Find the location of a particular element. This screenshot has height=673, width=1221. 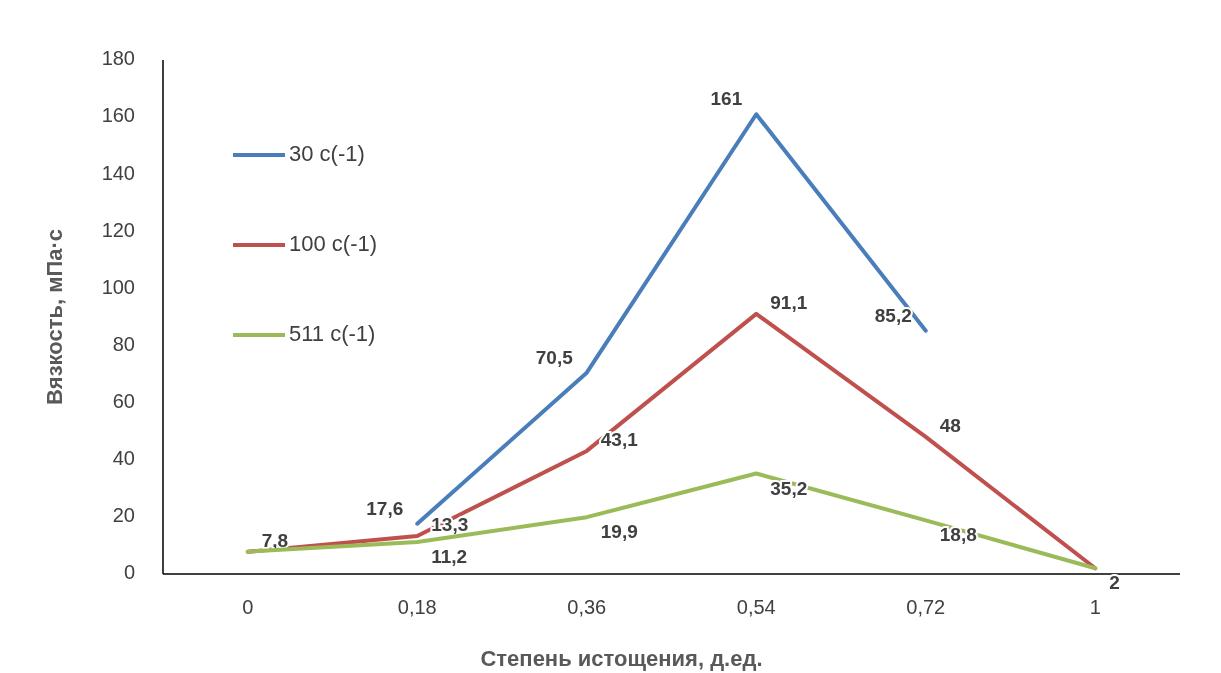

y-tick-label: 180 is located at coordinates (118, 58).